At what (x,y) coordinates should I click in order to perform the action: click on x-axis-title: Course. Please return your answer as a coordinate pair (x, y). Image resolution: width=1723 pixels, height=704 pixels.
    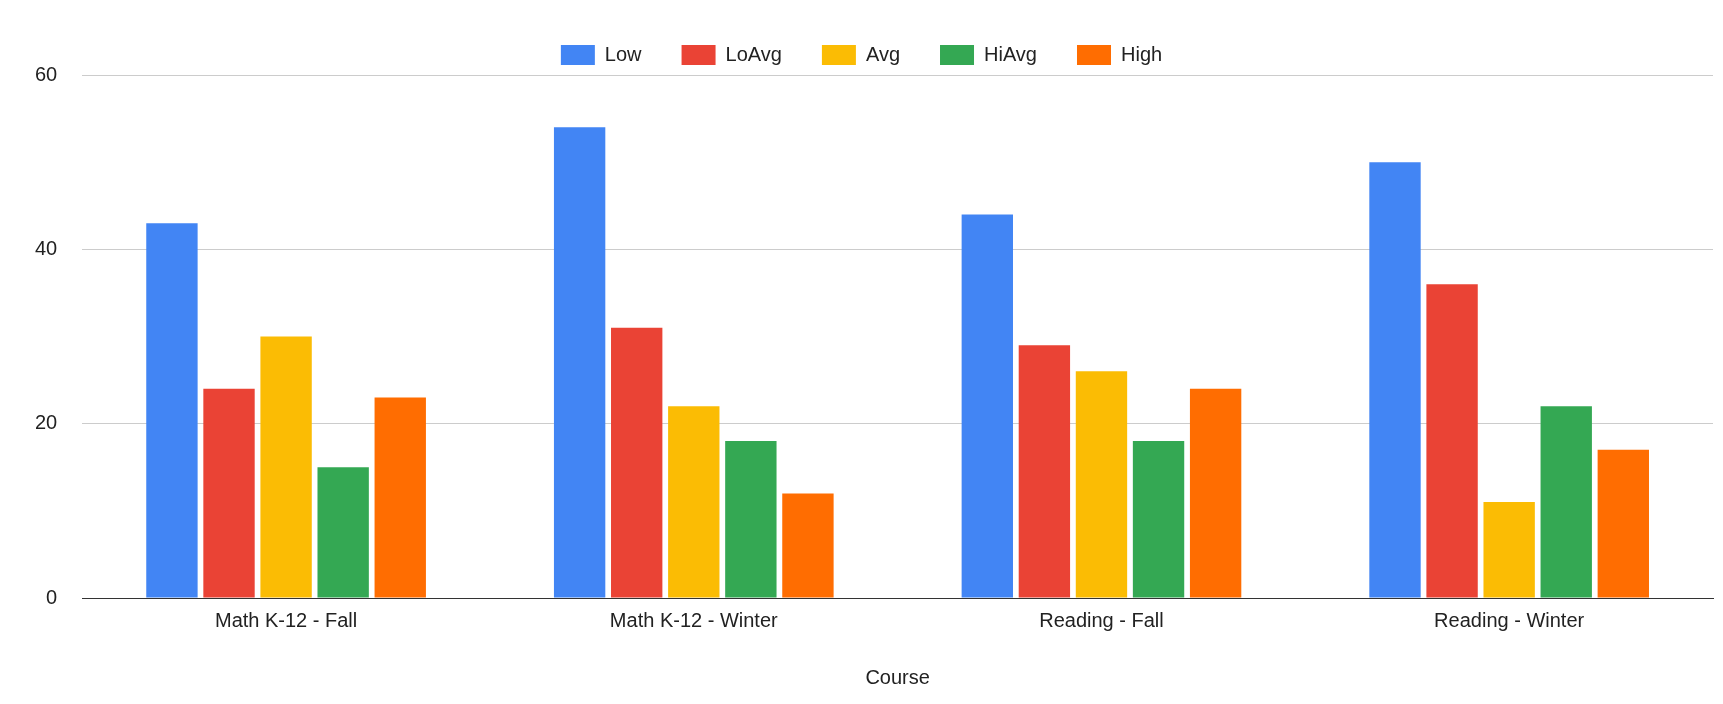
    Looking at the image, I should click on (897, 676).